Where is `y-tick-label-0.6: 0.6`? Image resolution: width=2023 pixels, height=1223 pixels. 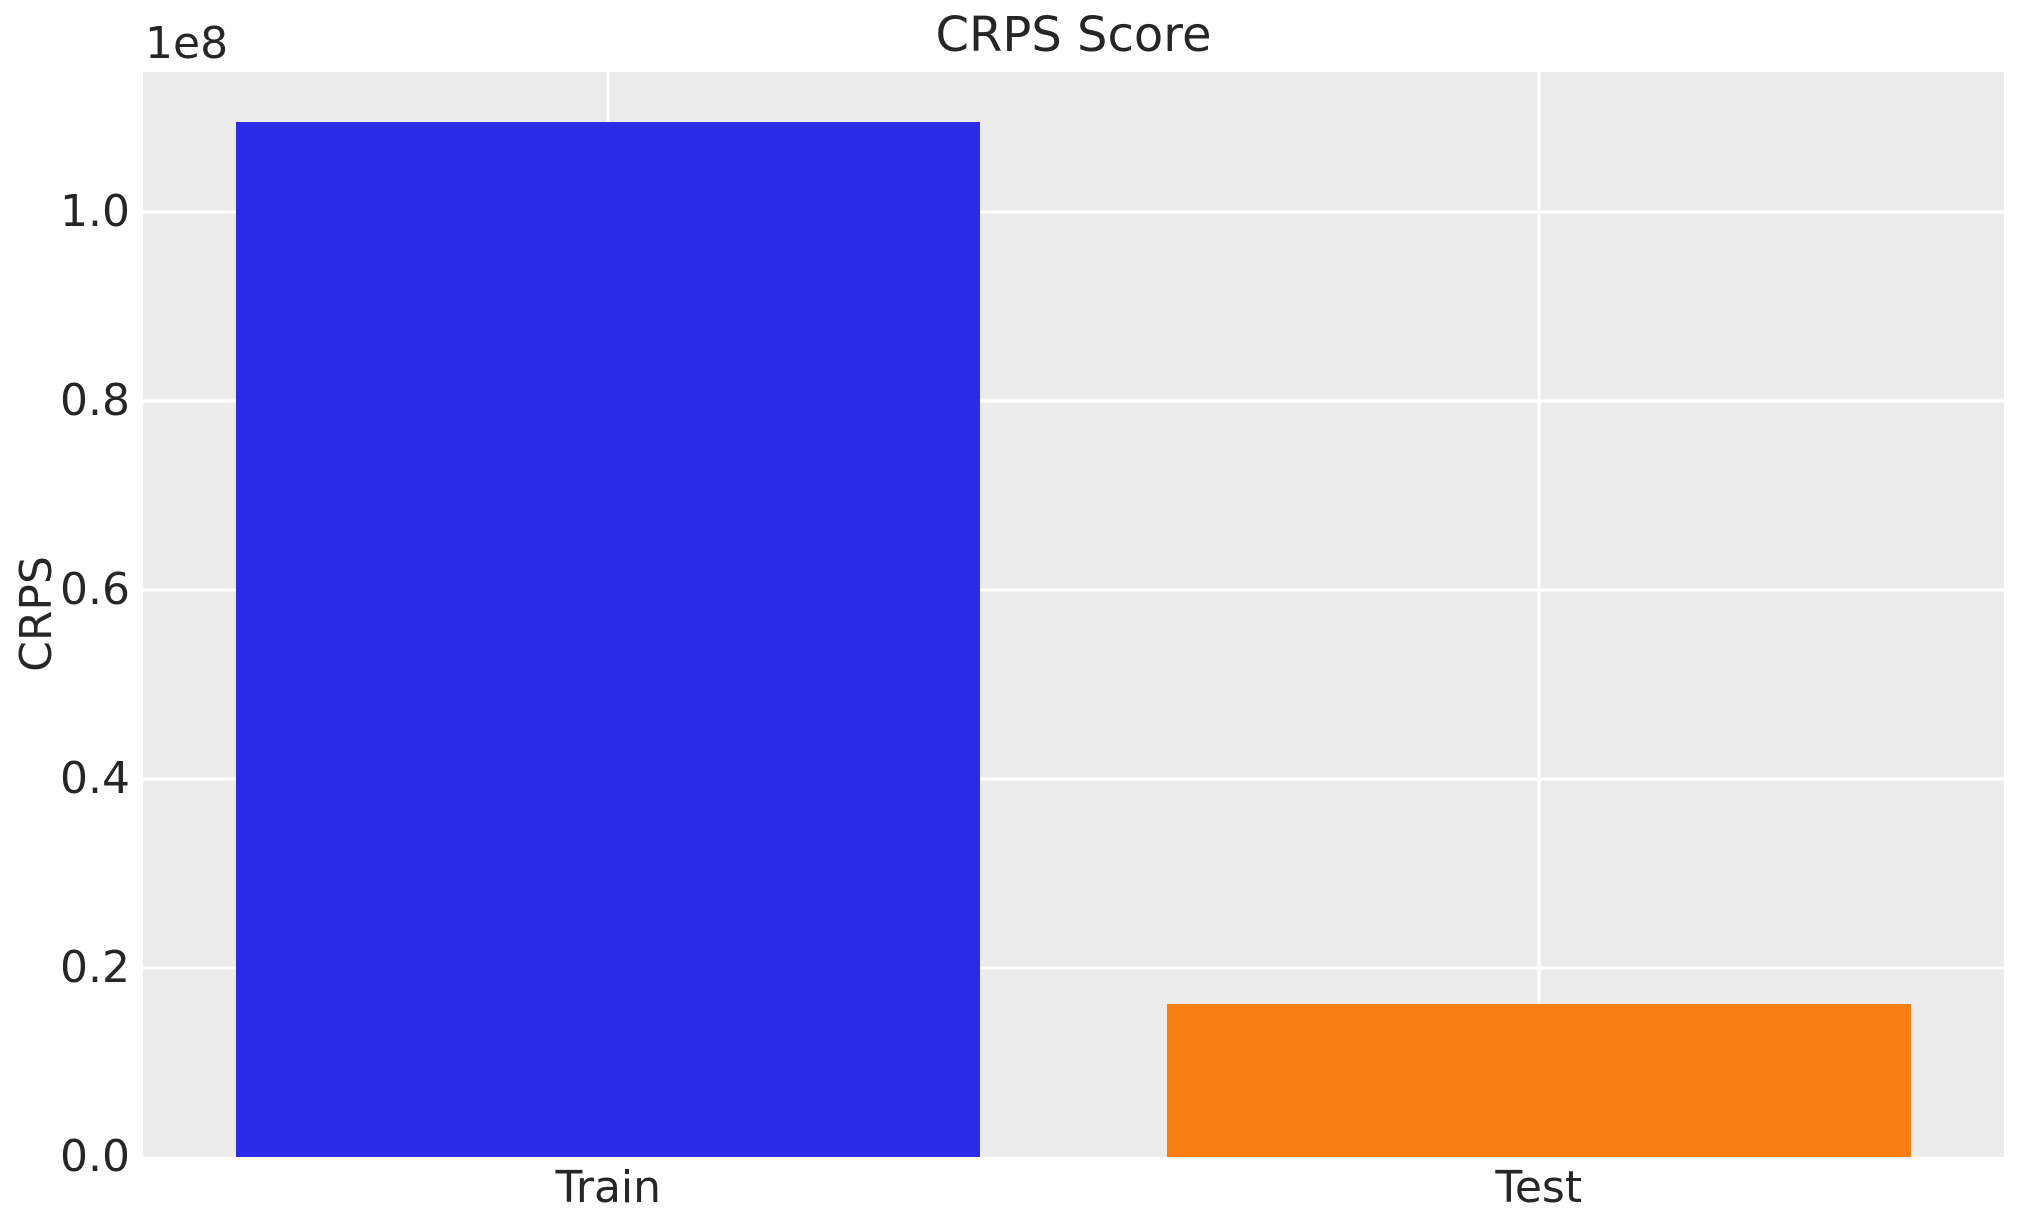
y-tick-label-0.6: 0.6 is located at coordinates (95, 589).